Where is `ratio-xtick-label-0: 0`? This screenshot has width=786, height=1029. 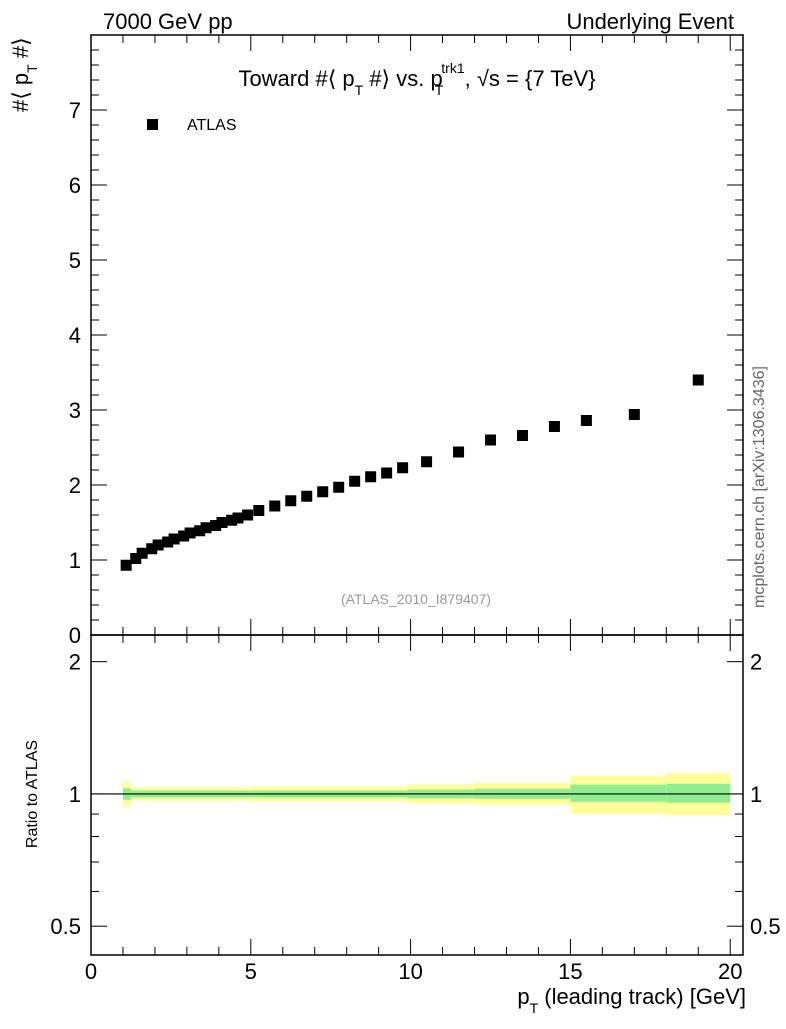 ratio-xtick-label-0: 0 is located at coordinates (91, 971).